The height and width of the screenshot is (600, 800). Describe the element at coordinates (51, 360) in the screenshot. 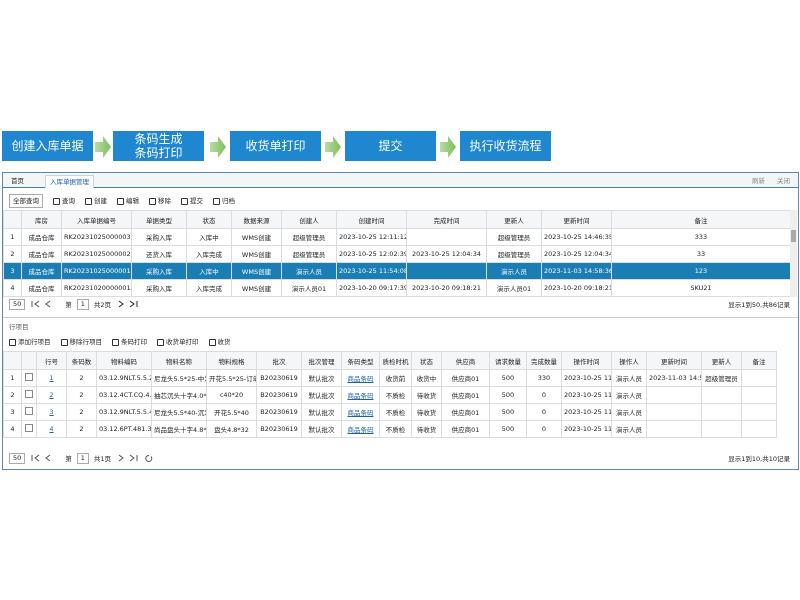

I see `header-cell: 行号` at that location.